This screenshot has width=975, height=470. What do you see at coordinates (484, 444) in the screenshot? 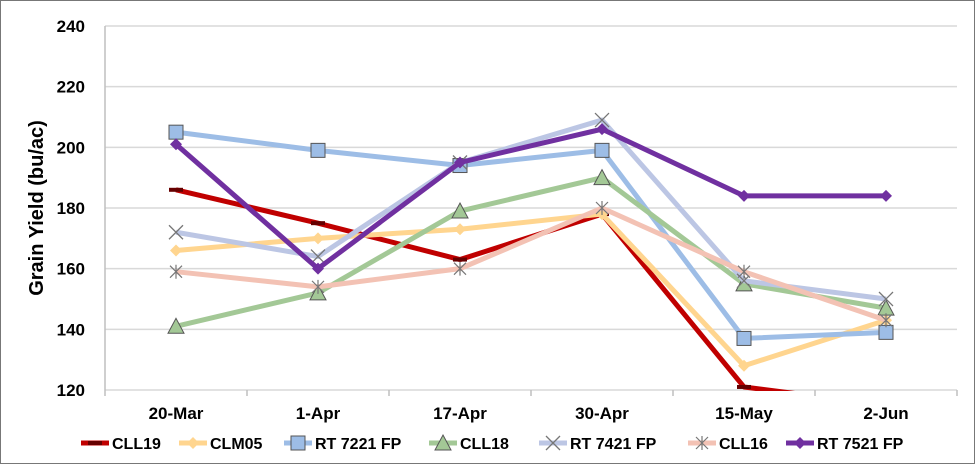
I see `legend-label: CLL18` at bounding box center [484, 444].